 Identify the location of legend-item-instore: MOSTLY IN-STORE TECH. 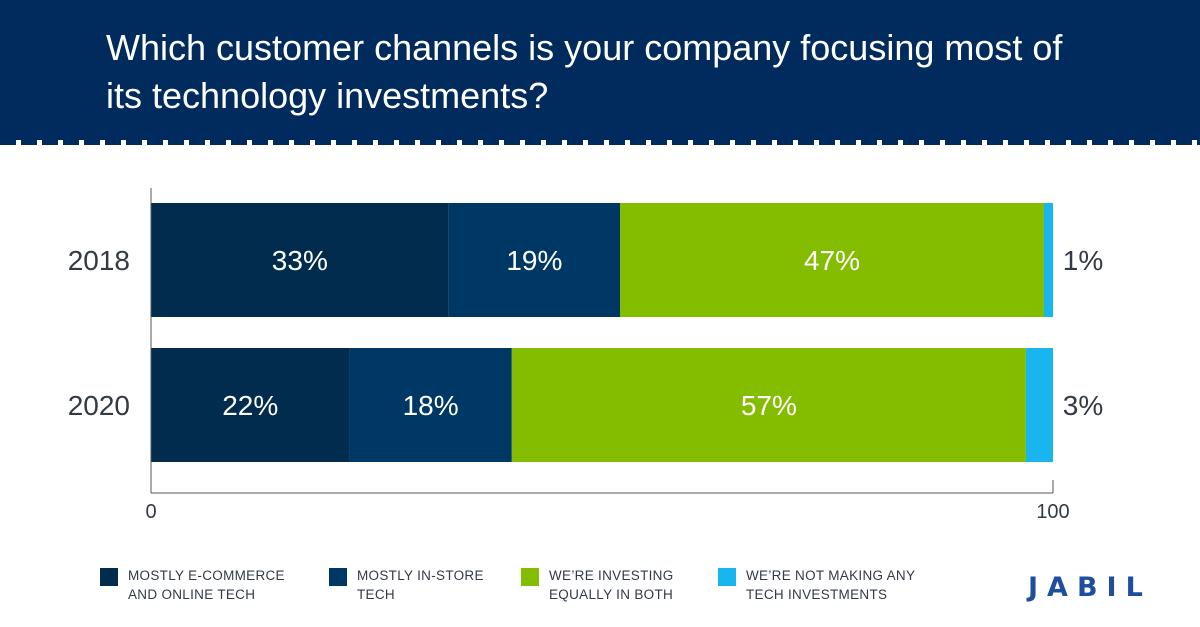
(406, 585).